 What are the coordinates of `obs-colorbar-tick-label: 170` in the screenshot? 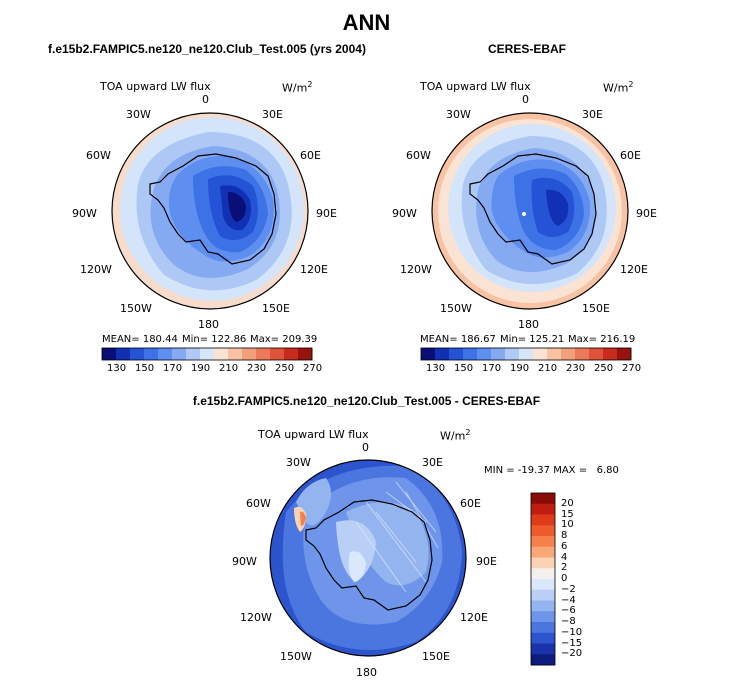 It's located at (492, 368).